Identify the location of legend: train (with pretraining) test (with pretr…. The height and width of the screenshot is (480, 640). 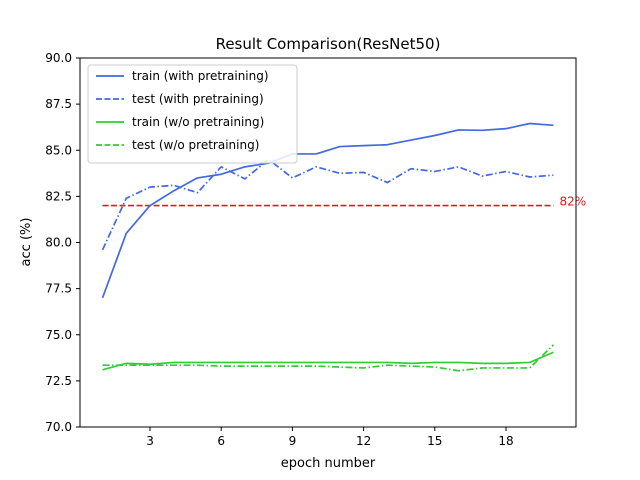
(192, 114).